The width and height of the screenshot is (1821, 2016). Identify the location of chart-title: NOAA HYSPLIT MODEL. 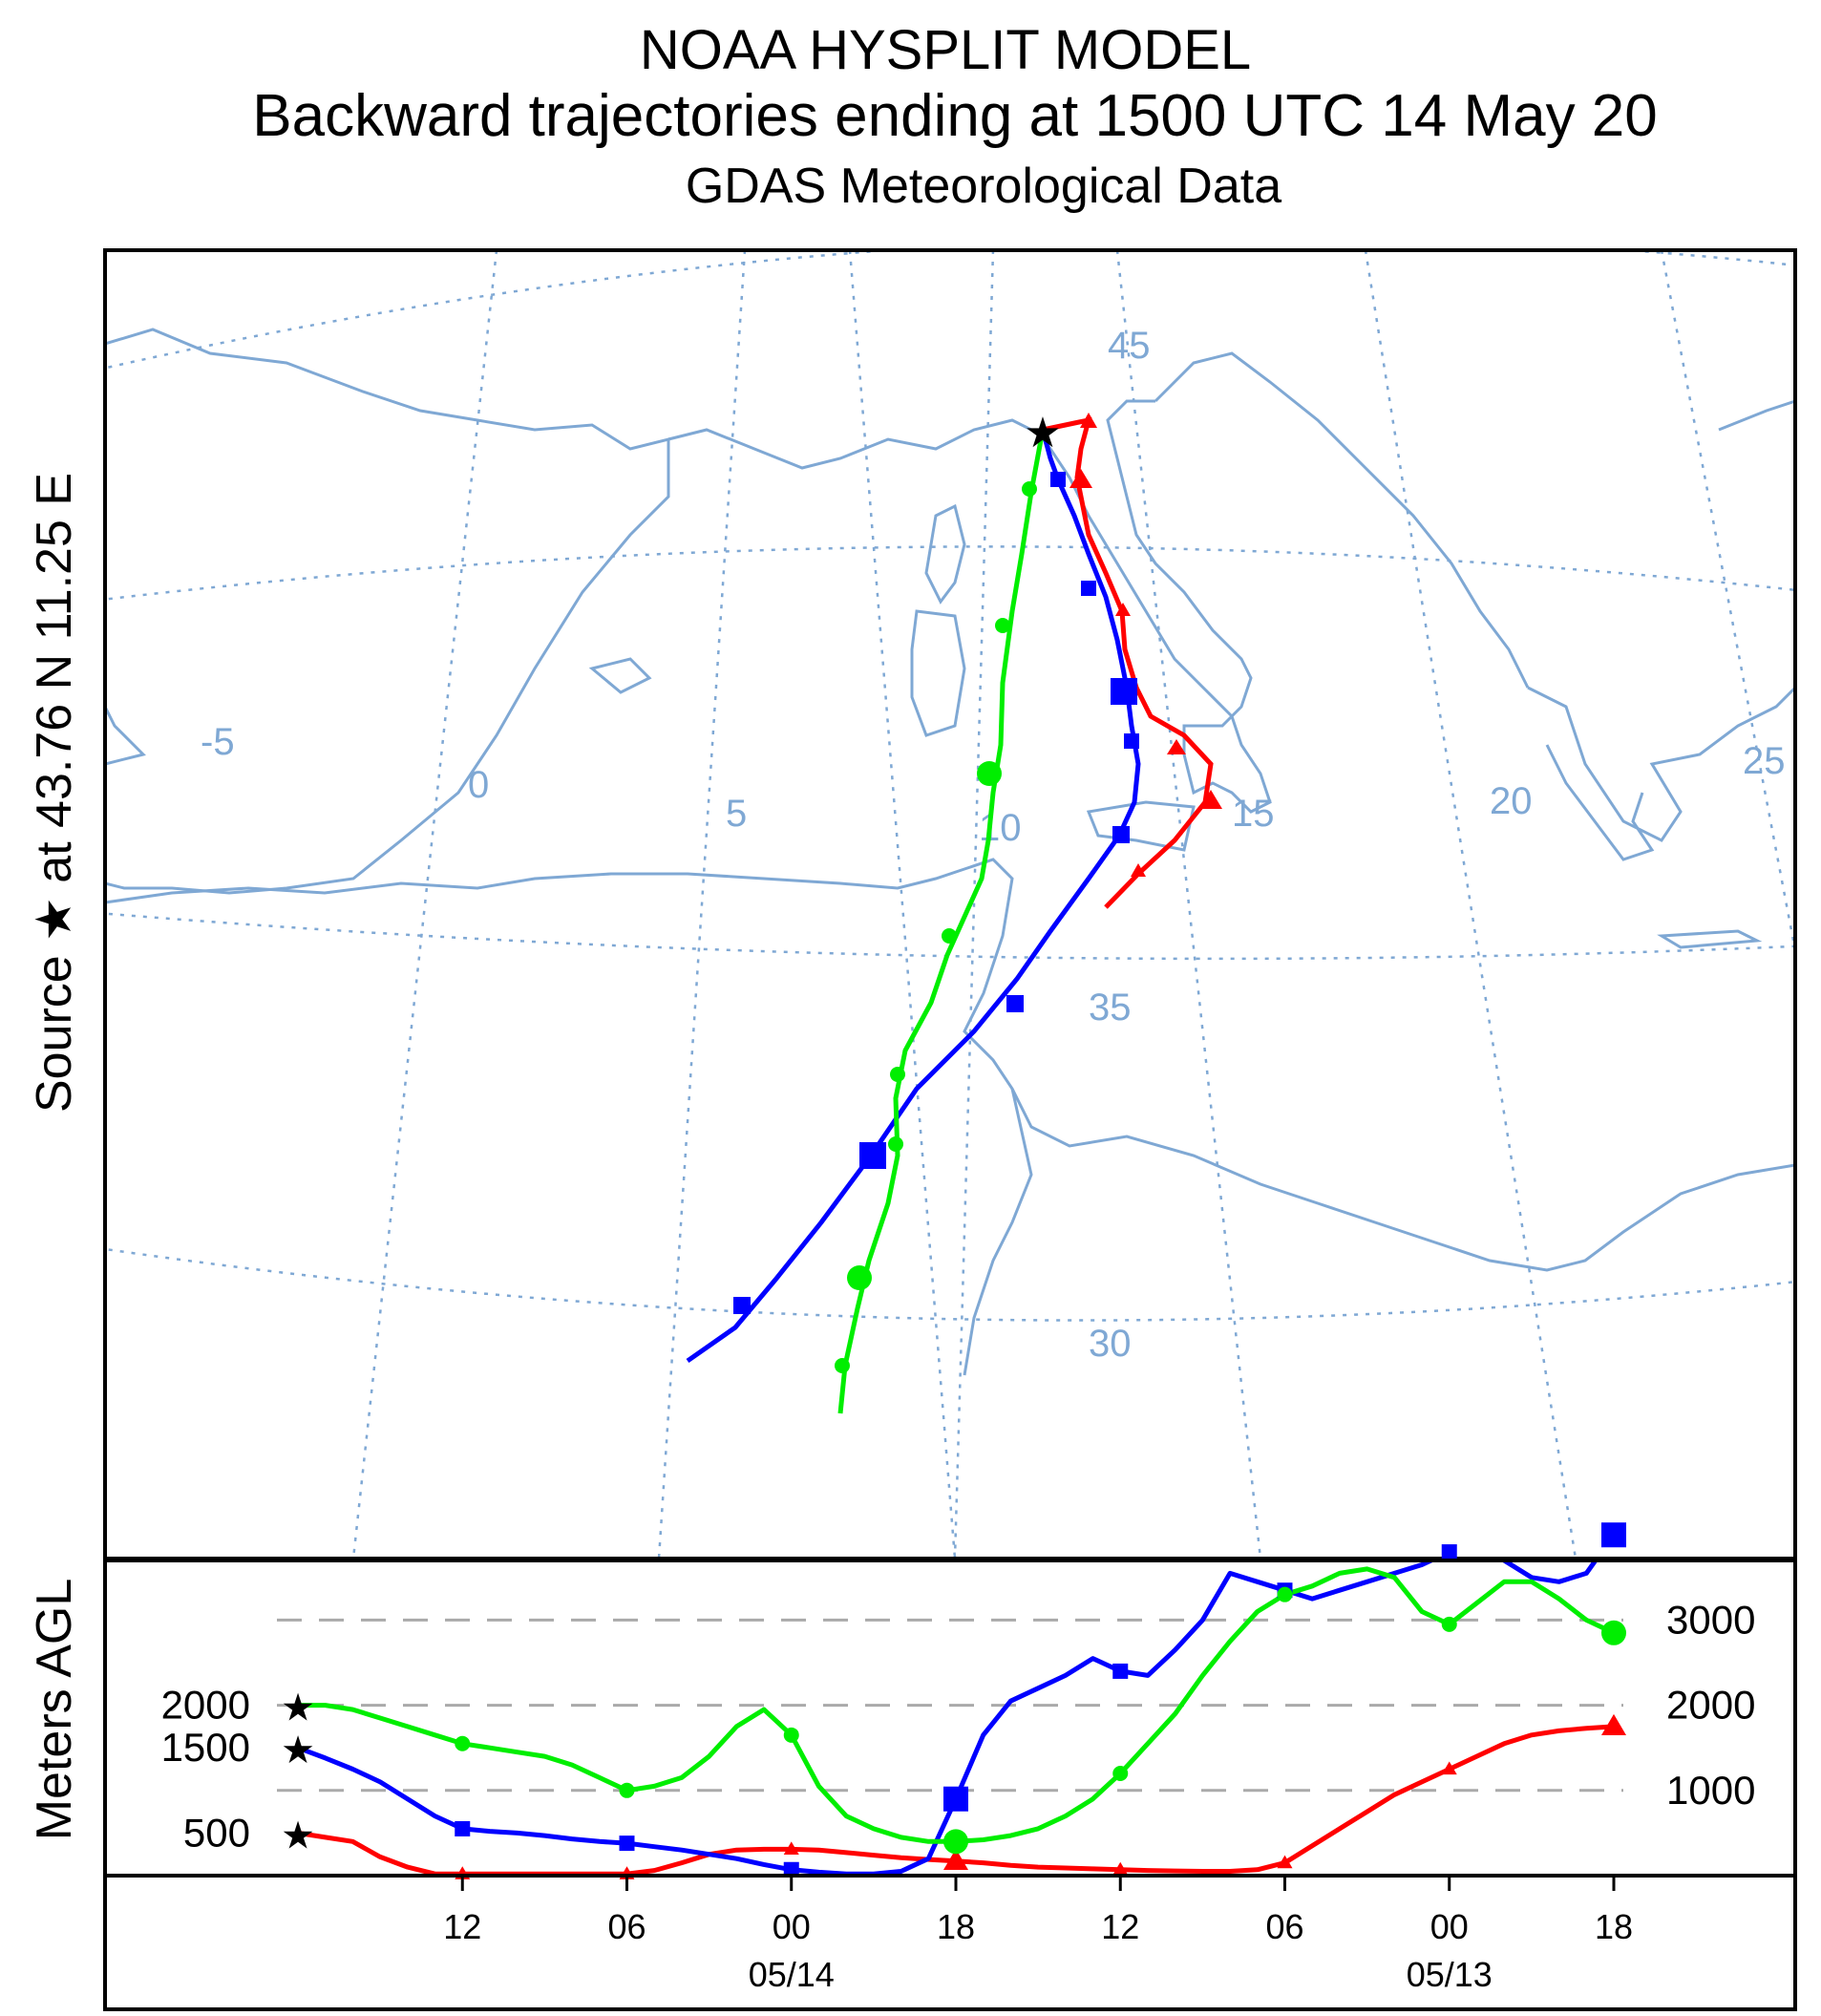
(945, 50).